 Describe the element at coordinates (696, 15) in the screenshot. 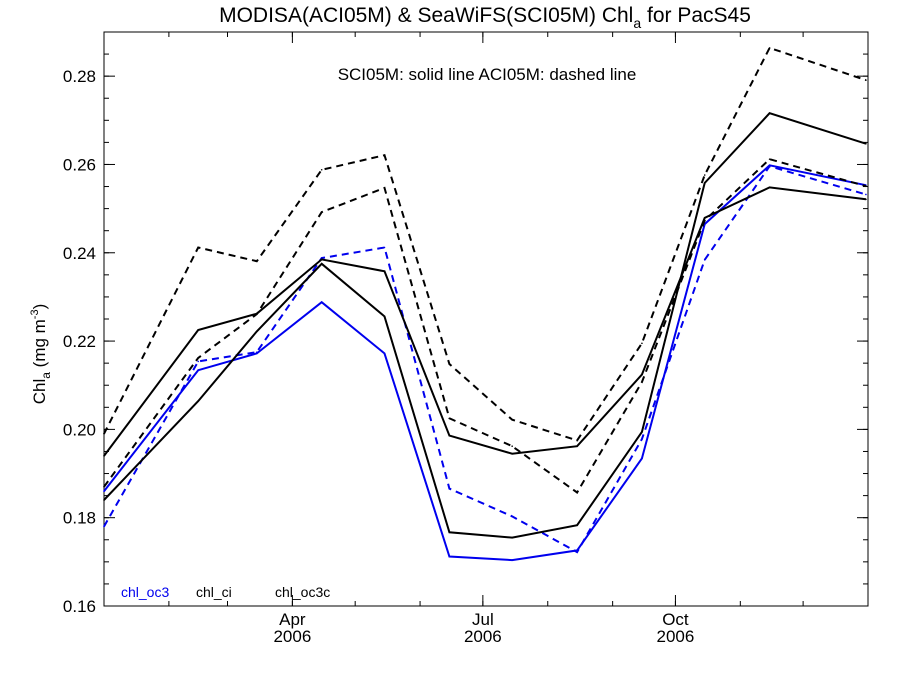

I see `chart-title-suffix: for PacS45` at that location.